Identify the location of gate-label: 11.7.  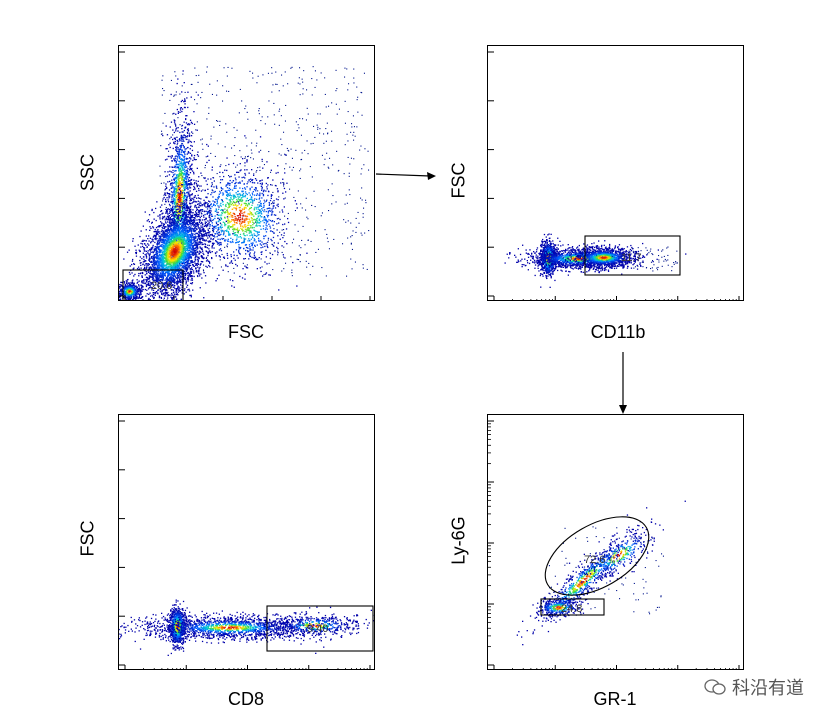
(631, 258).